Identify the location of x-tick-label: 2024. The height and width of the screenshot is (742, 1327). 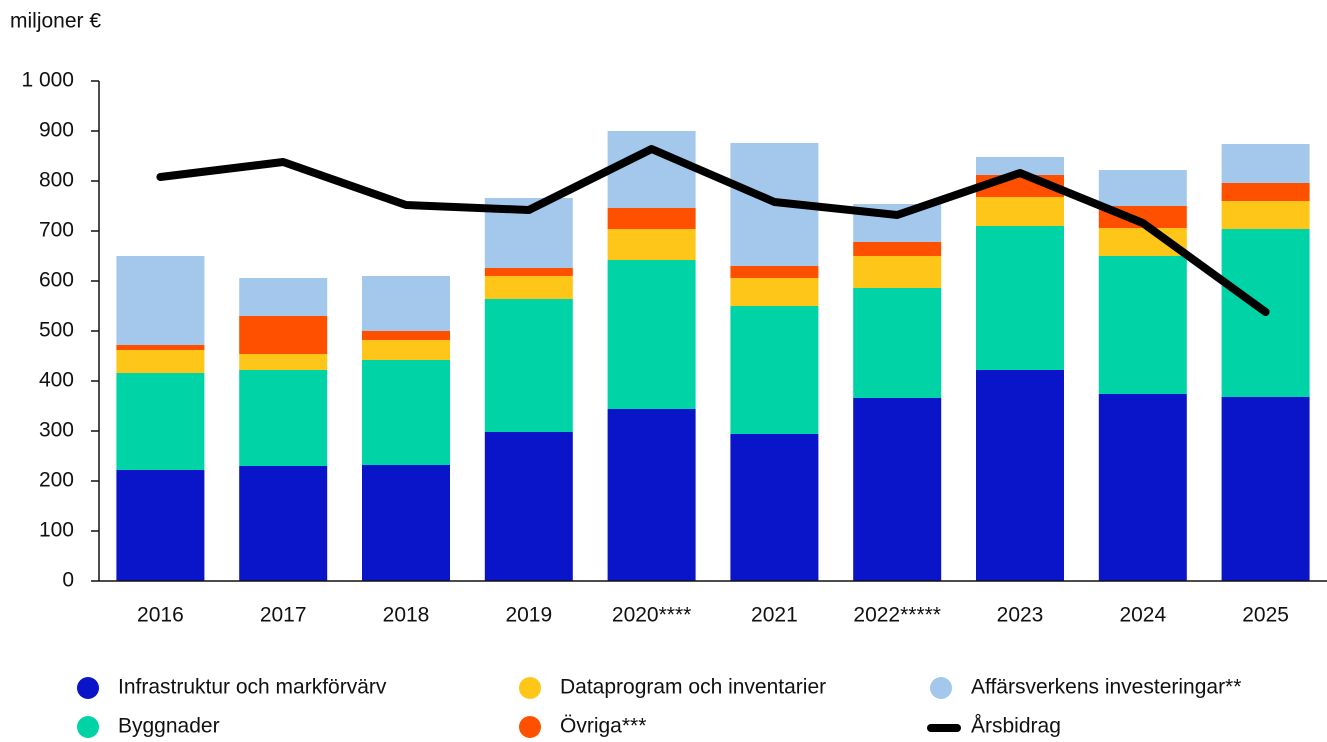
(1142, 615).